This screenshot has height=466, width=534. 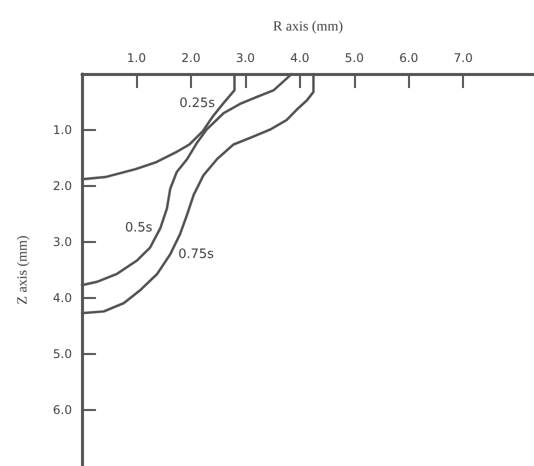 I want to click on y-tick-label: 2.0, so click(x=62, y=186).